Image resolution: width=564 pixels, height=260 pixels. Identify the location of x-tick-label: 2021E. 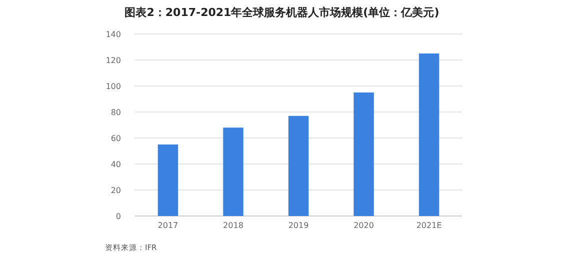
(429, 225).